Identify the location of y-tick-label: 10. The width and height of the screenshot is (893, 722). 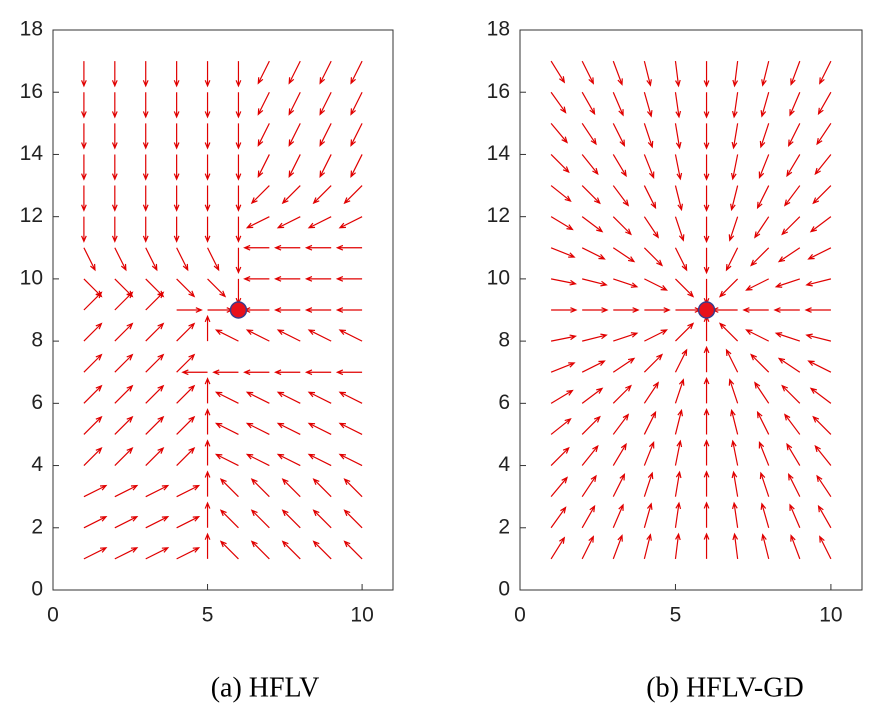
(498, 277).